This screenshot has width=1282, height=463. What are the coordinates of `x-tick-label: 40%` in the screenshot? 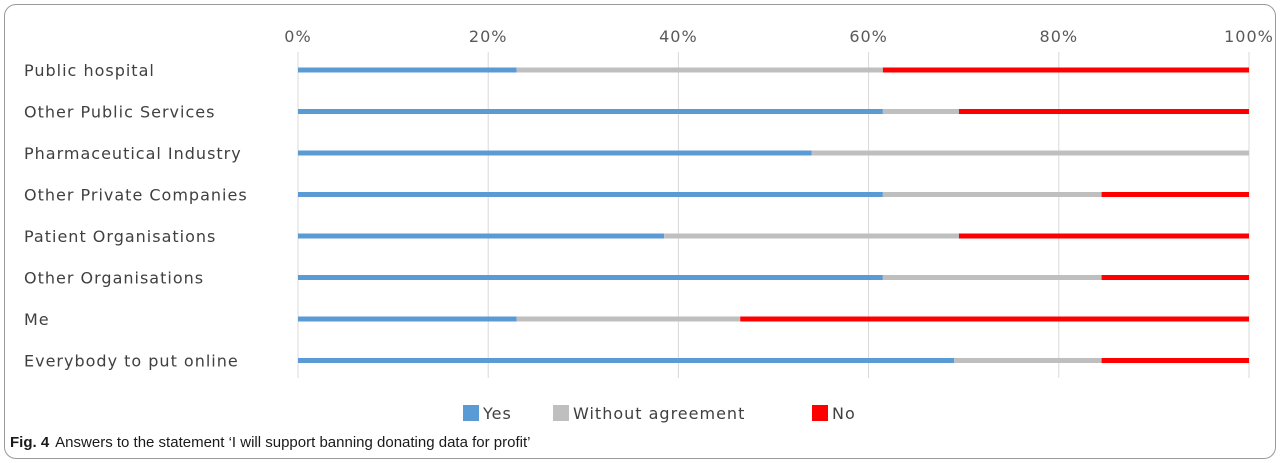 It's located at (678, 36).